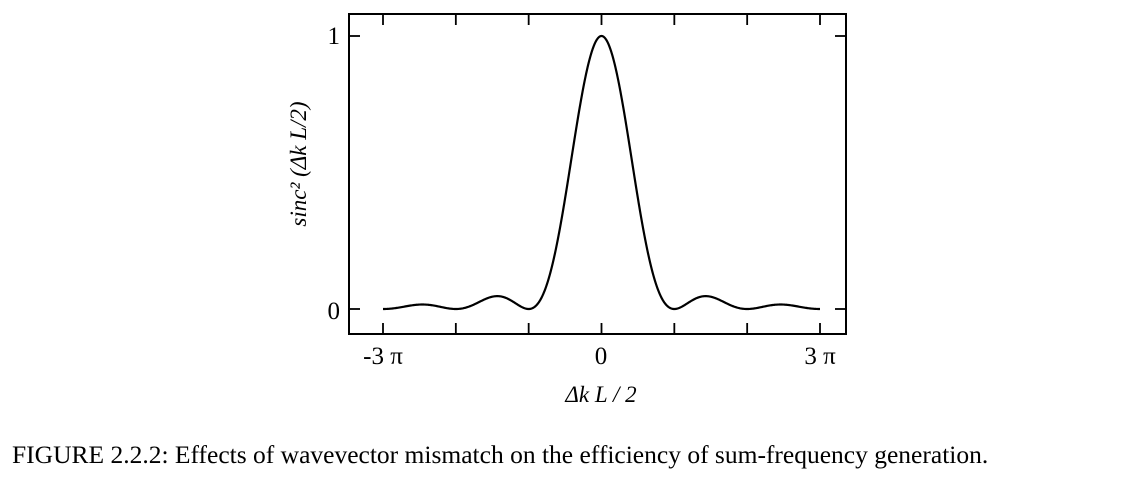 The height and width of the screenshot is (482, 1130). I want to click on y-tick-label-1: 1, so click(334, 36).